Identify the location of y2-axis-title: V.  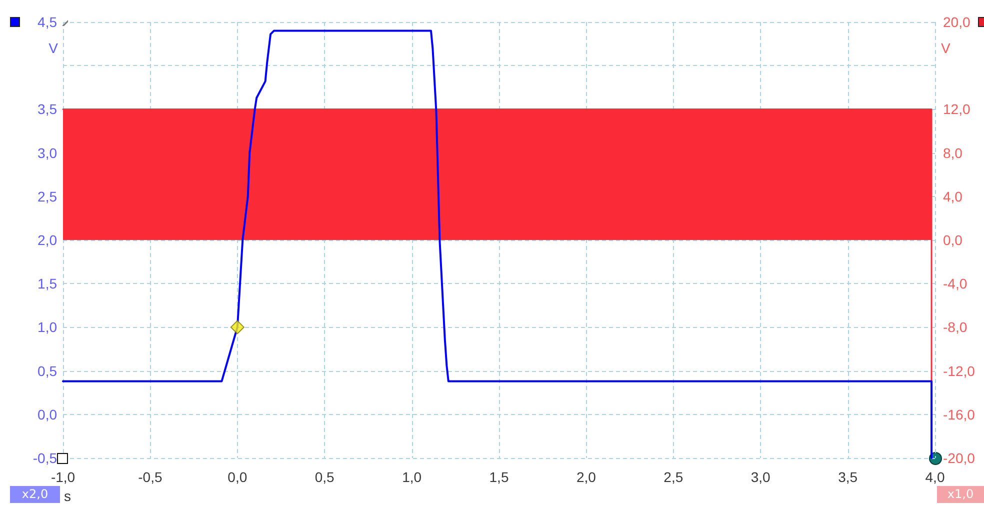
(945, 48).